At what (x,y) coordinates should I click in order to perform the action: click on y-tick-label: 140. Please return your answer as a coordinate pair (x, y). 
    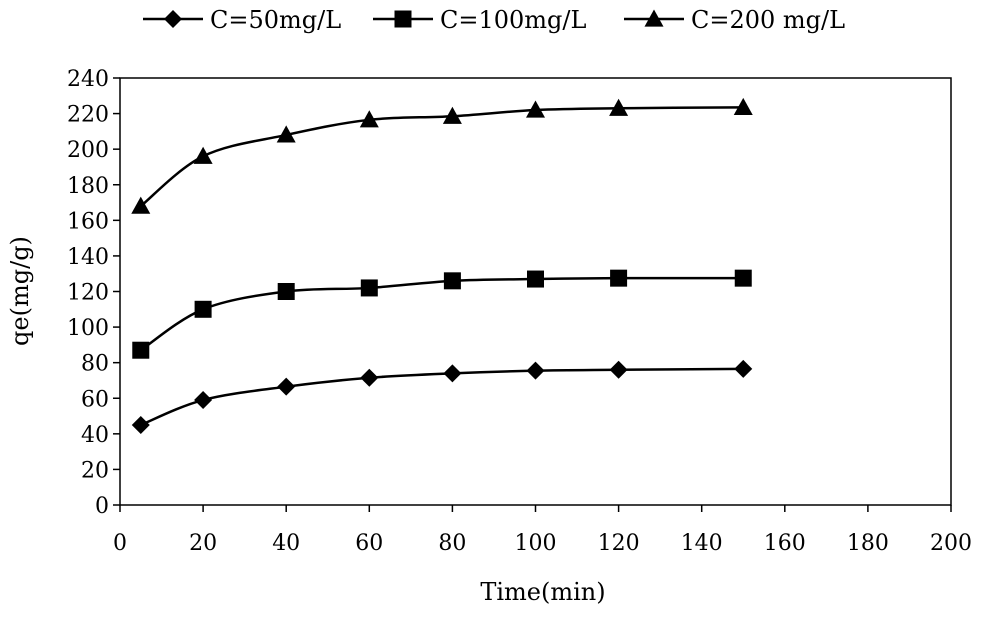
    Looking at the image, I should click on (88, 257).